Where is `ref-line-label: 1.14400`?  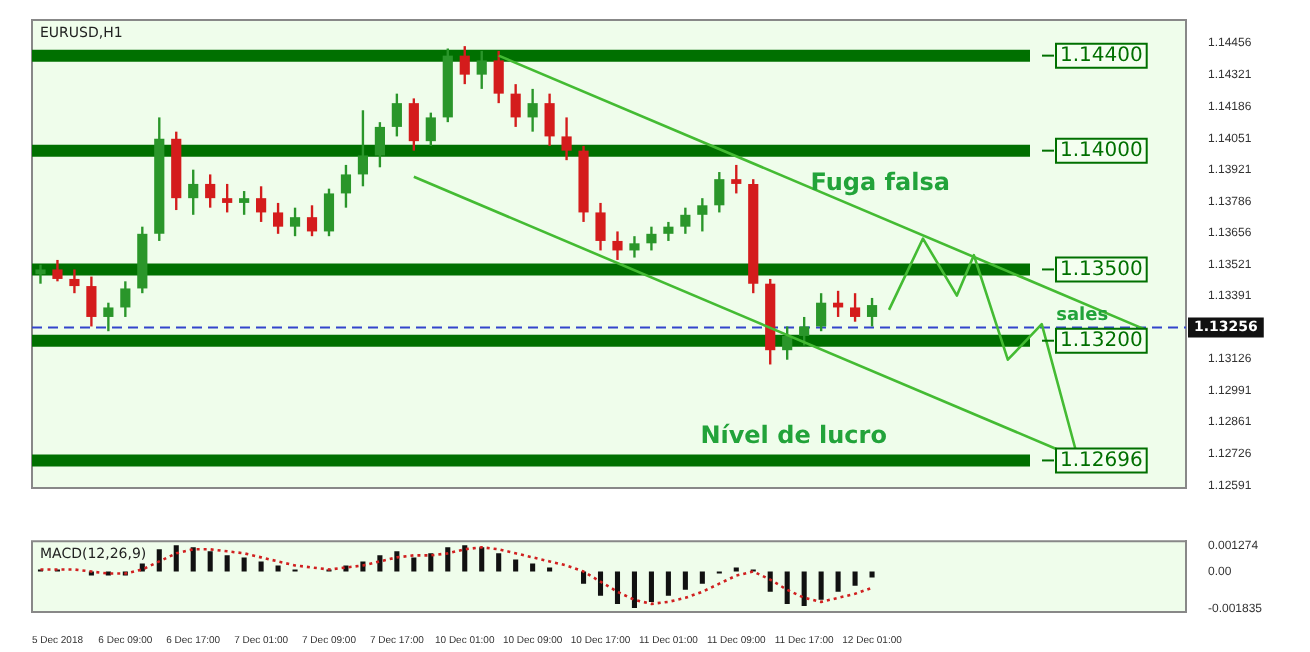 ref-line-label: 1.14400 is located at coordinates (1101, 55).